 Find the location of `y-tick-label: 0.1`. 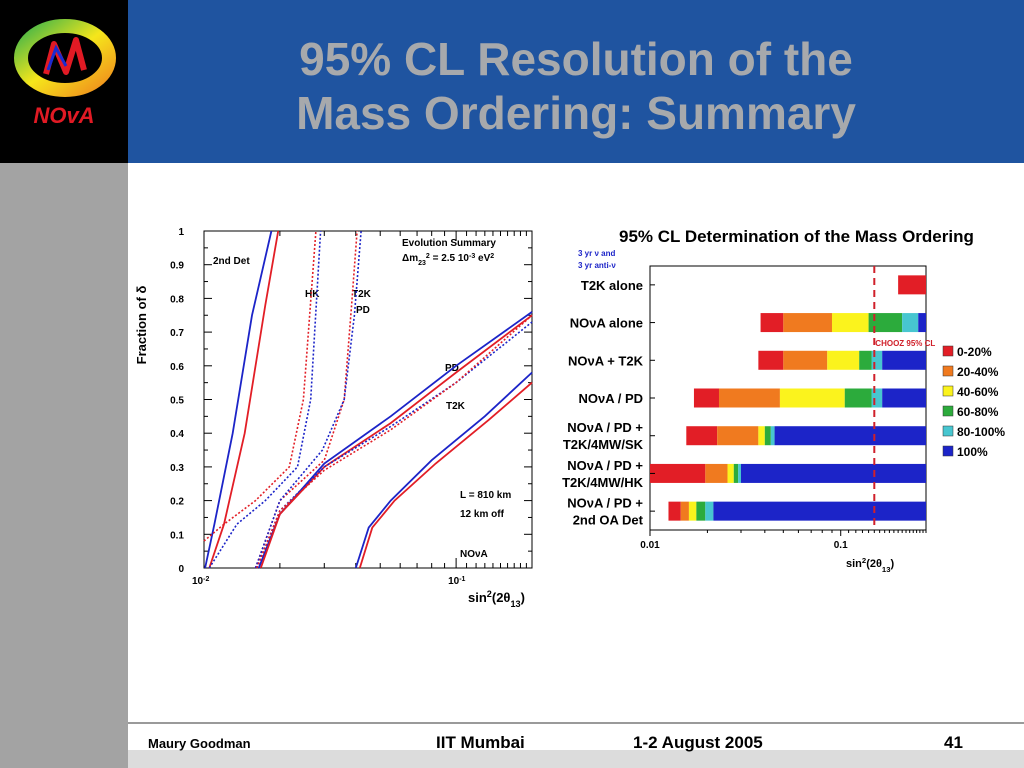

y-tick-label: 0.1 is located at coordinates (177, 535).